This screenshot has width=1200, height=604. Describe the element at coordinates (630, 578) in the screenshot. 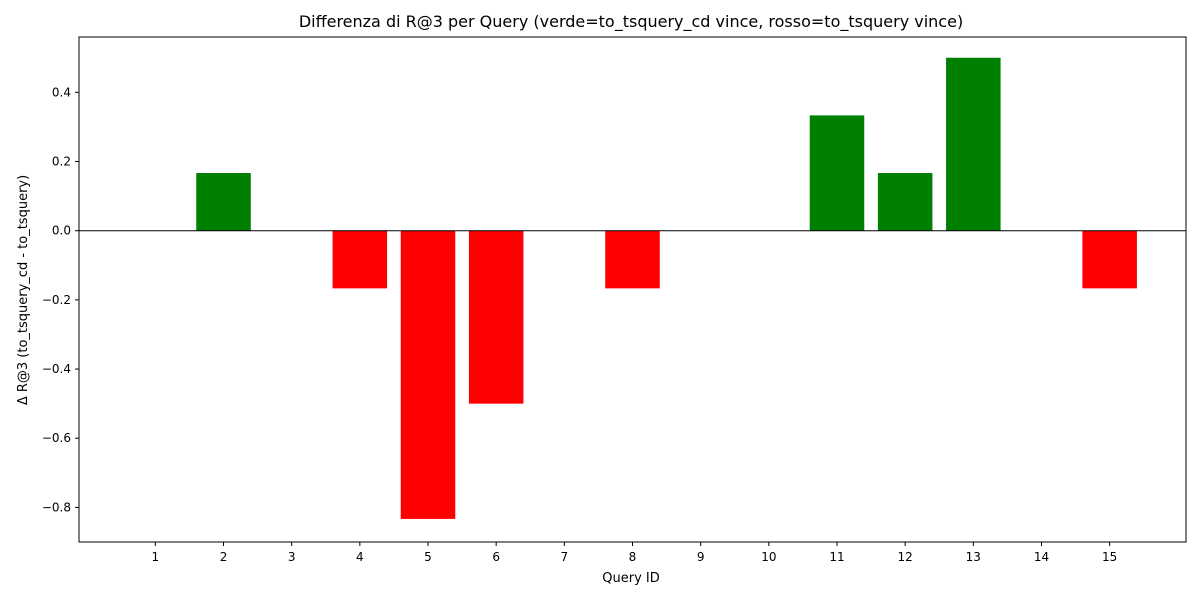

I see `x-axis-label: Query ID` at that location.